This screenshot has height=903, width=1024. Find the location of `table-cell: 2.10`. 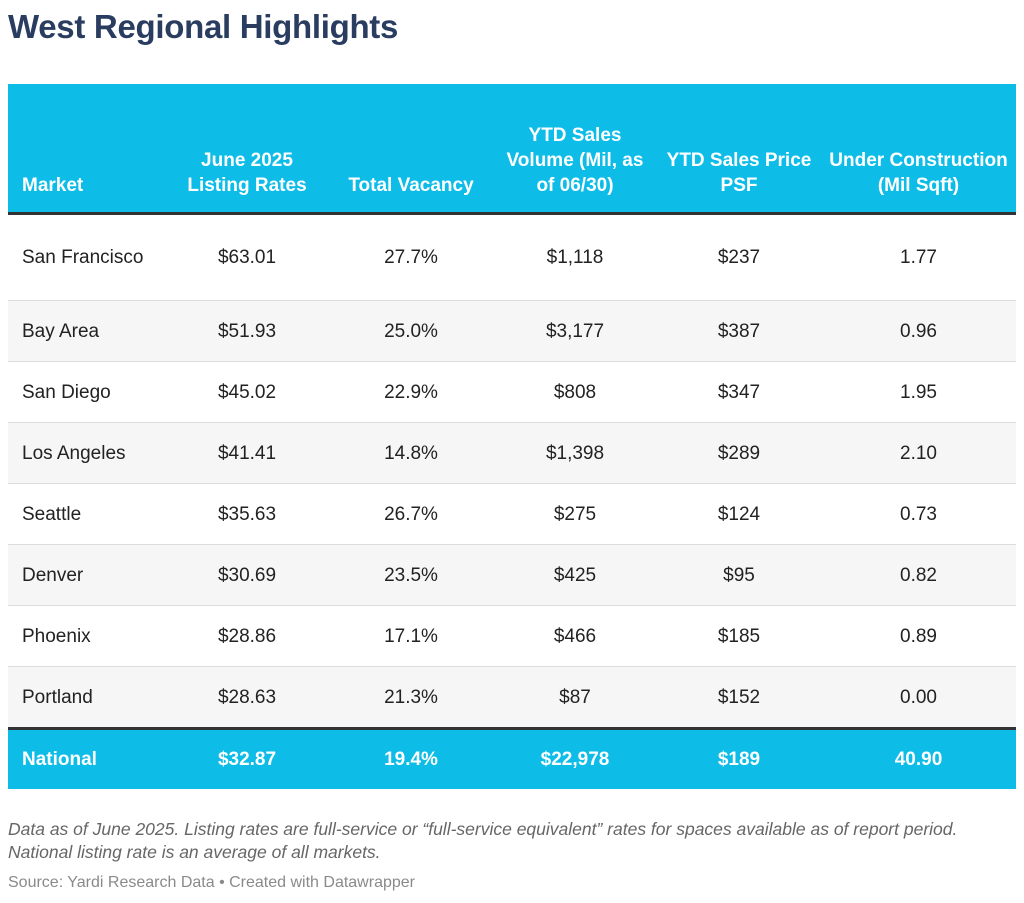

table-cell: 2.10 is located at coordinates (918, 453).